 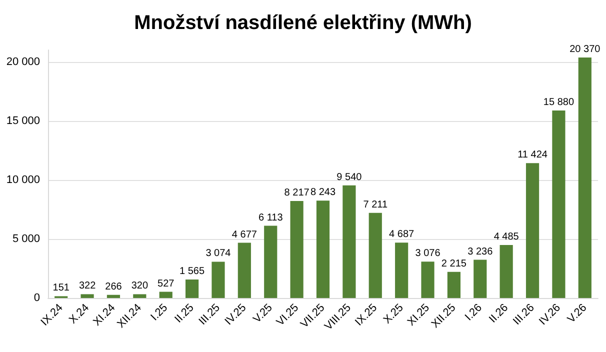 What do you see at coordinates (113, 286) in the screenshot?
I see `data-label: 266` at bounding box center [113, 286].